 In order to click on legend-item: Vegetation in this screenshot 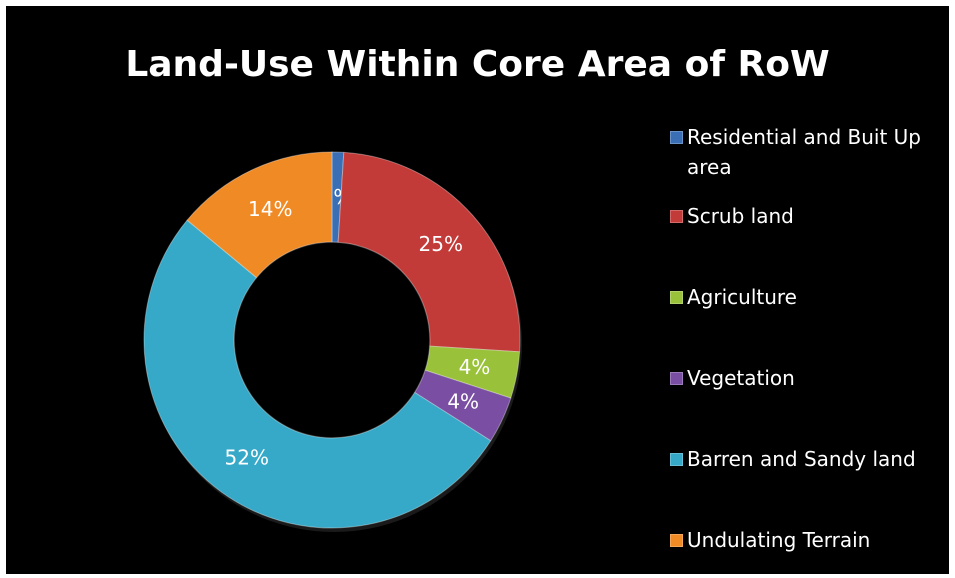, I will do `click(729, 378)`.